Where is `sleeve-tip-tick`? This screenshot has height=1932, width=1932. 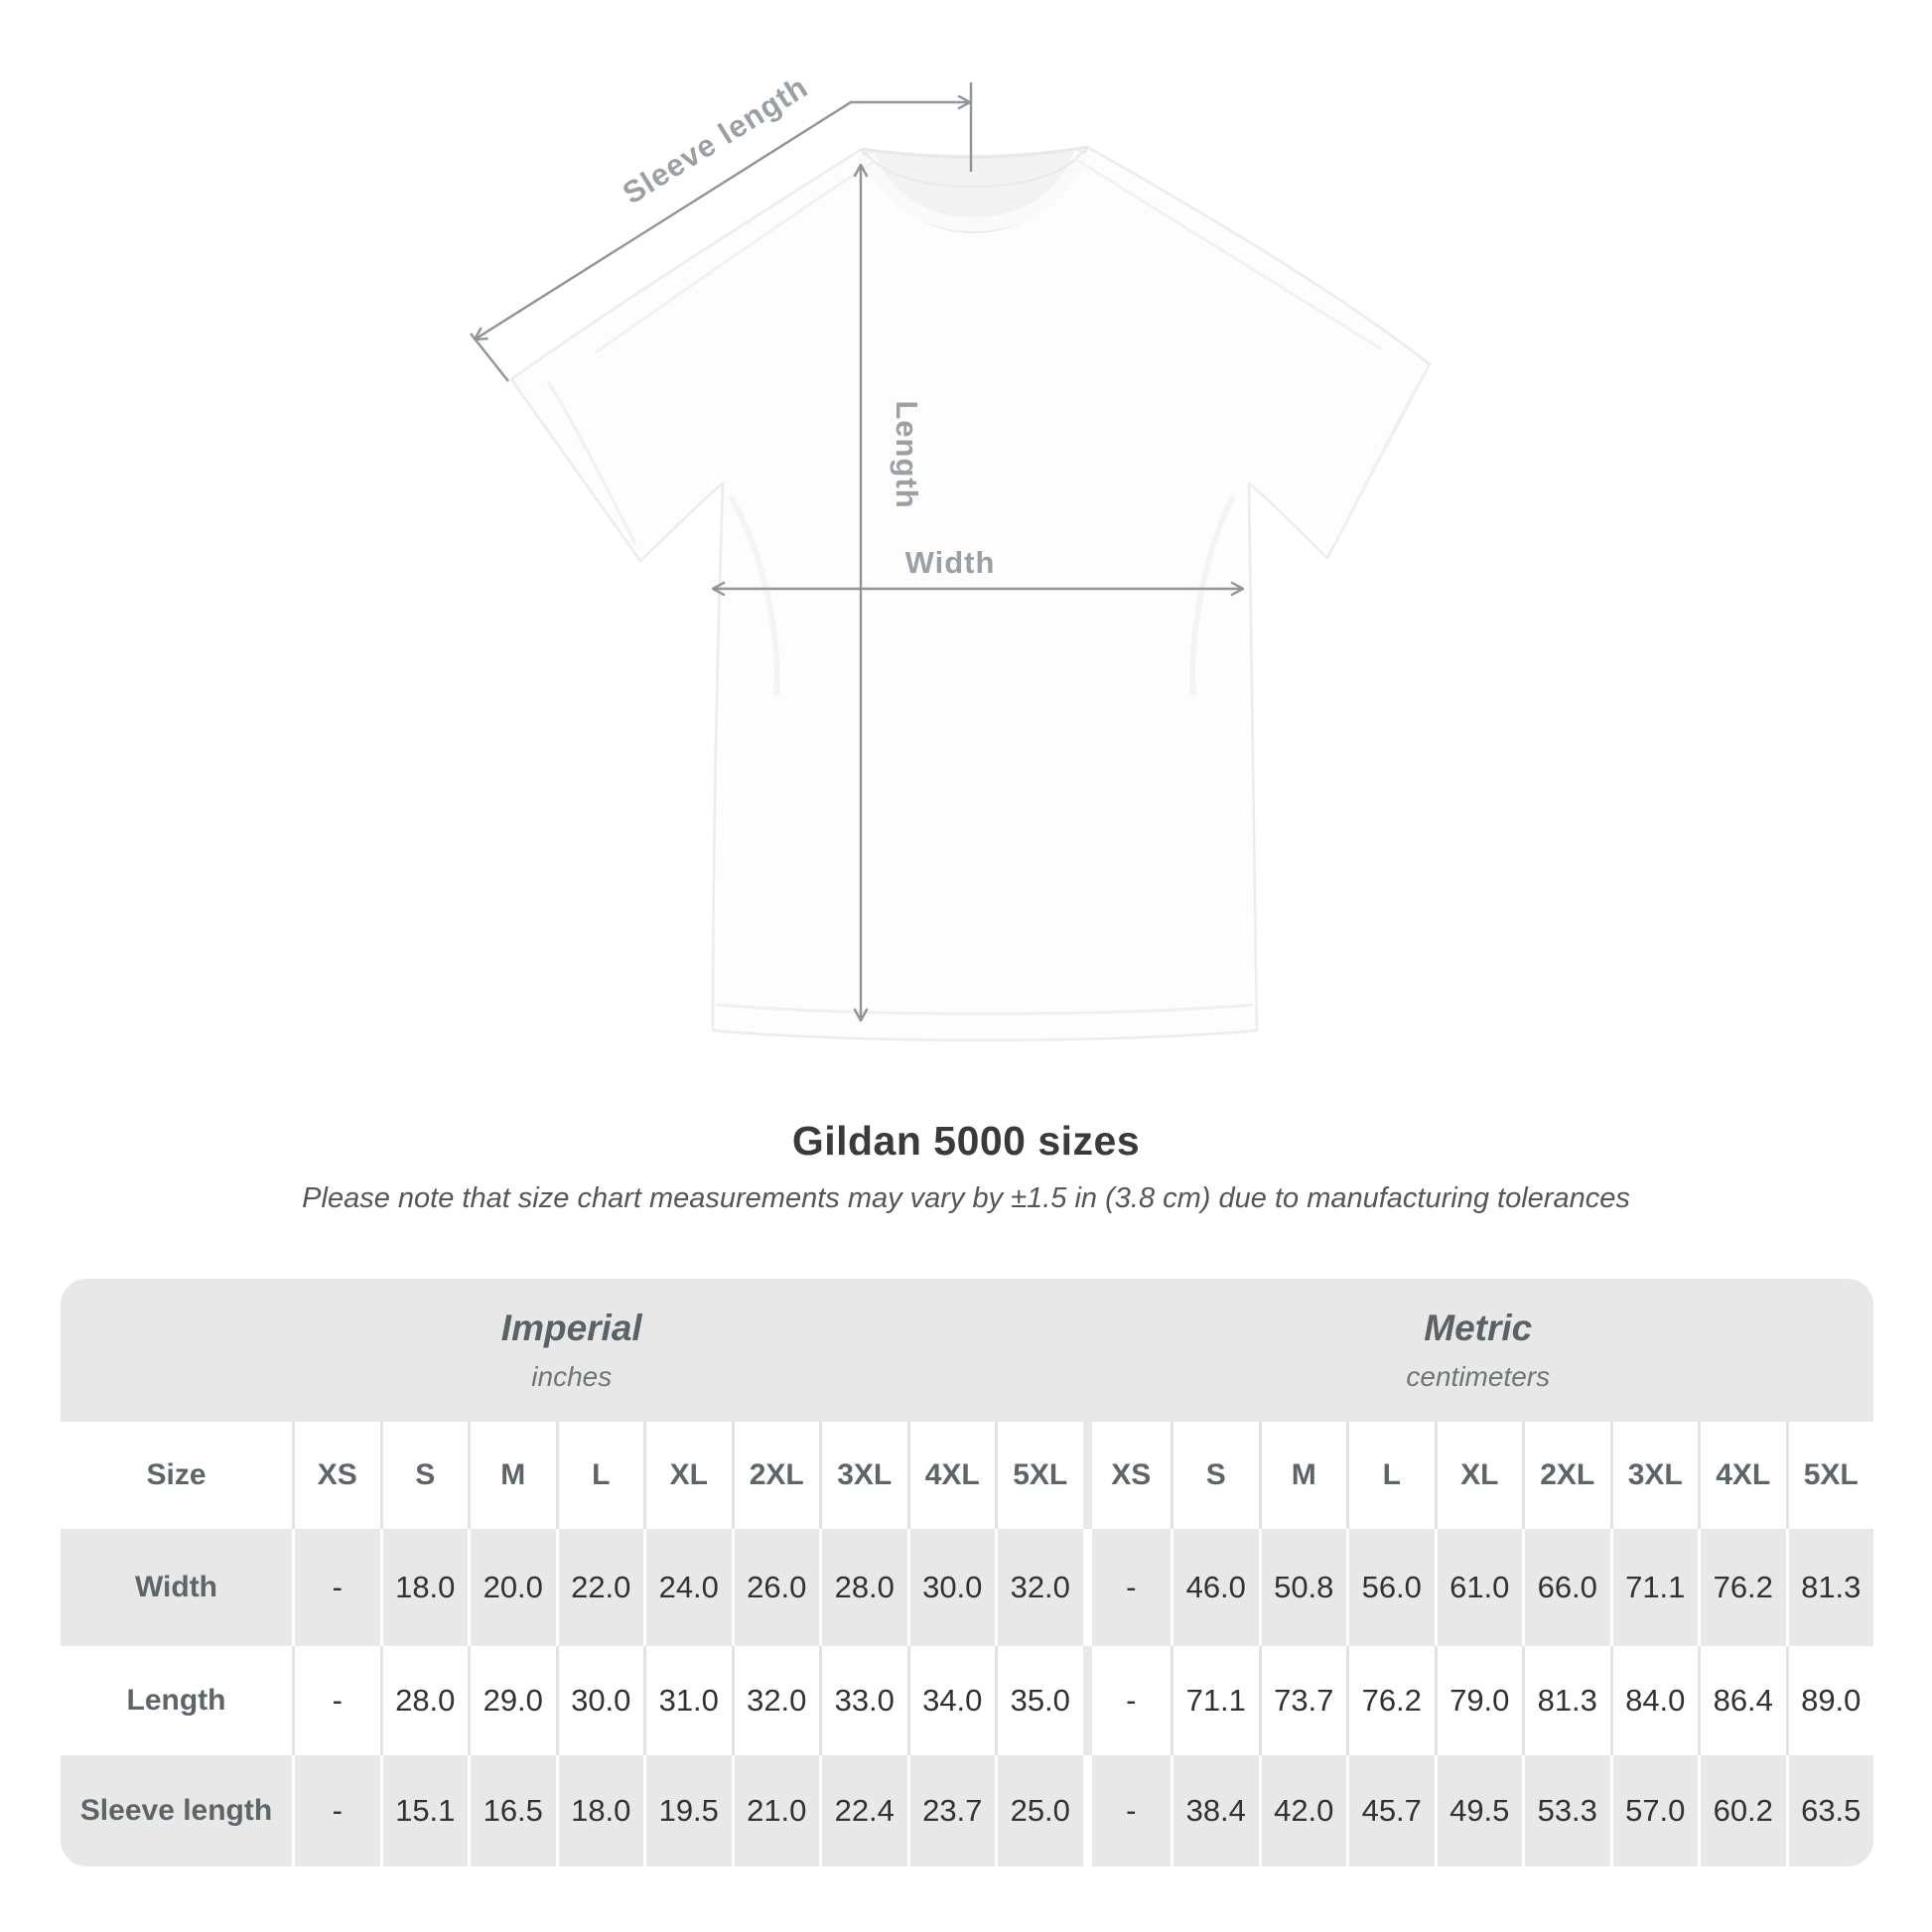 sleeve-tip-tick is located at coordinates (490, 357).